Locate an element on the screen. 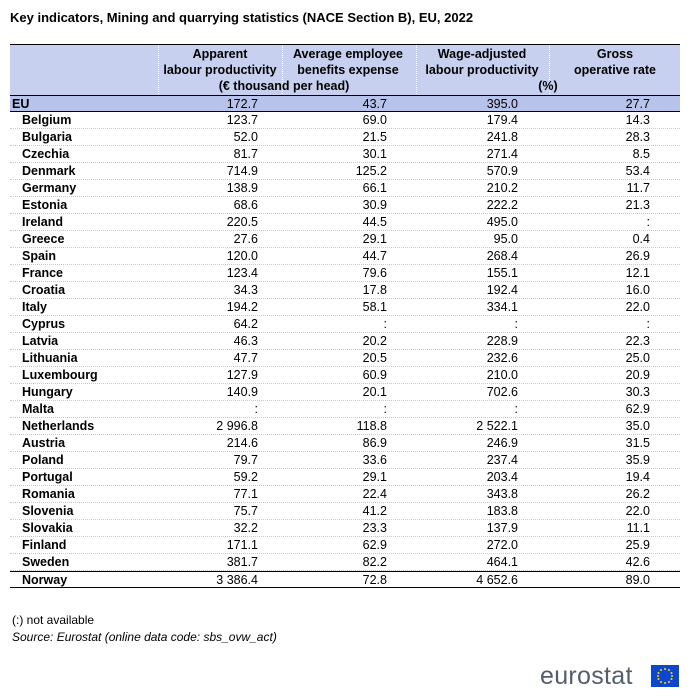 The width and height of the screenshot is (693, 698). cell-value: 75.7 is located at coordinates (245, 511).